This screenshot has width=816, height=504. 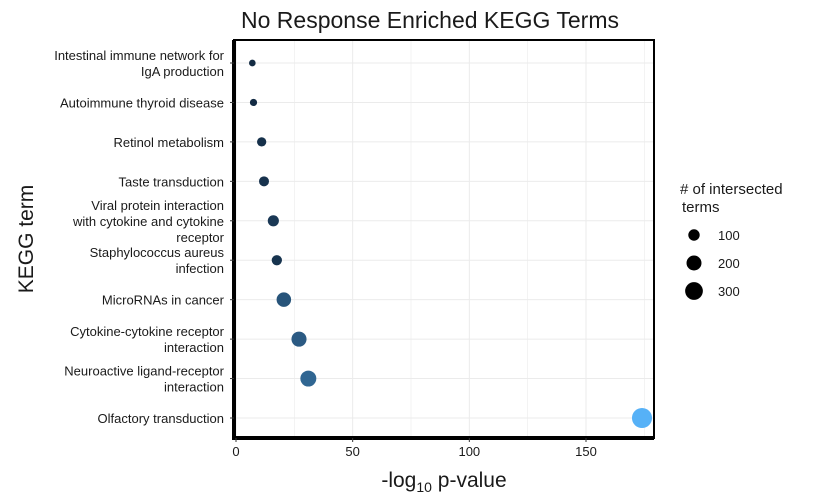 I want to click on y-tick-label-line: Autoimmune thyroid disease, so click(x=142, y=102).